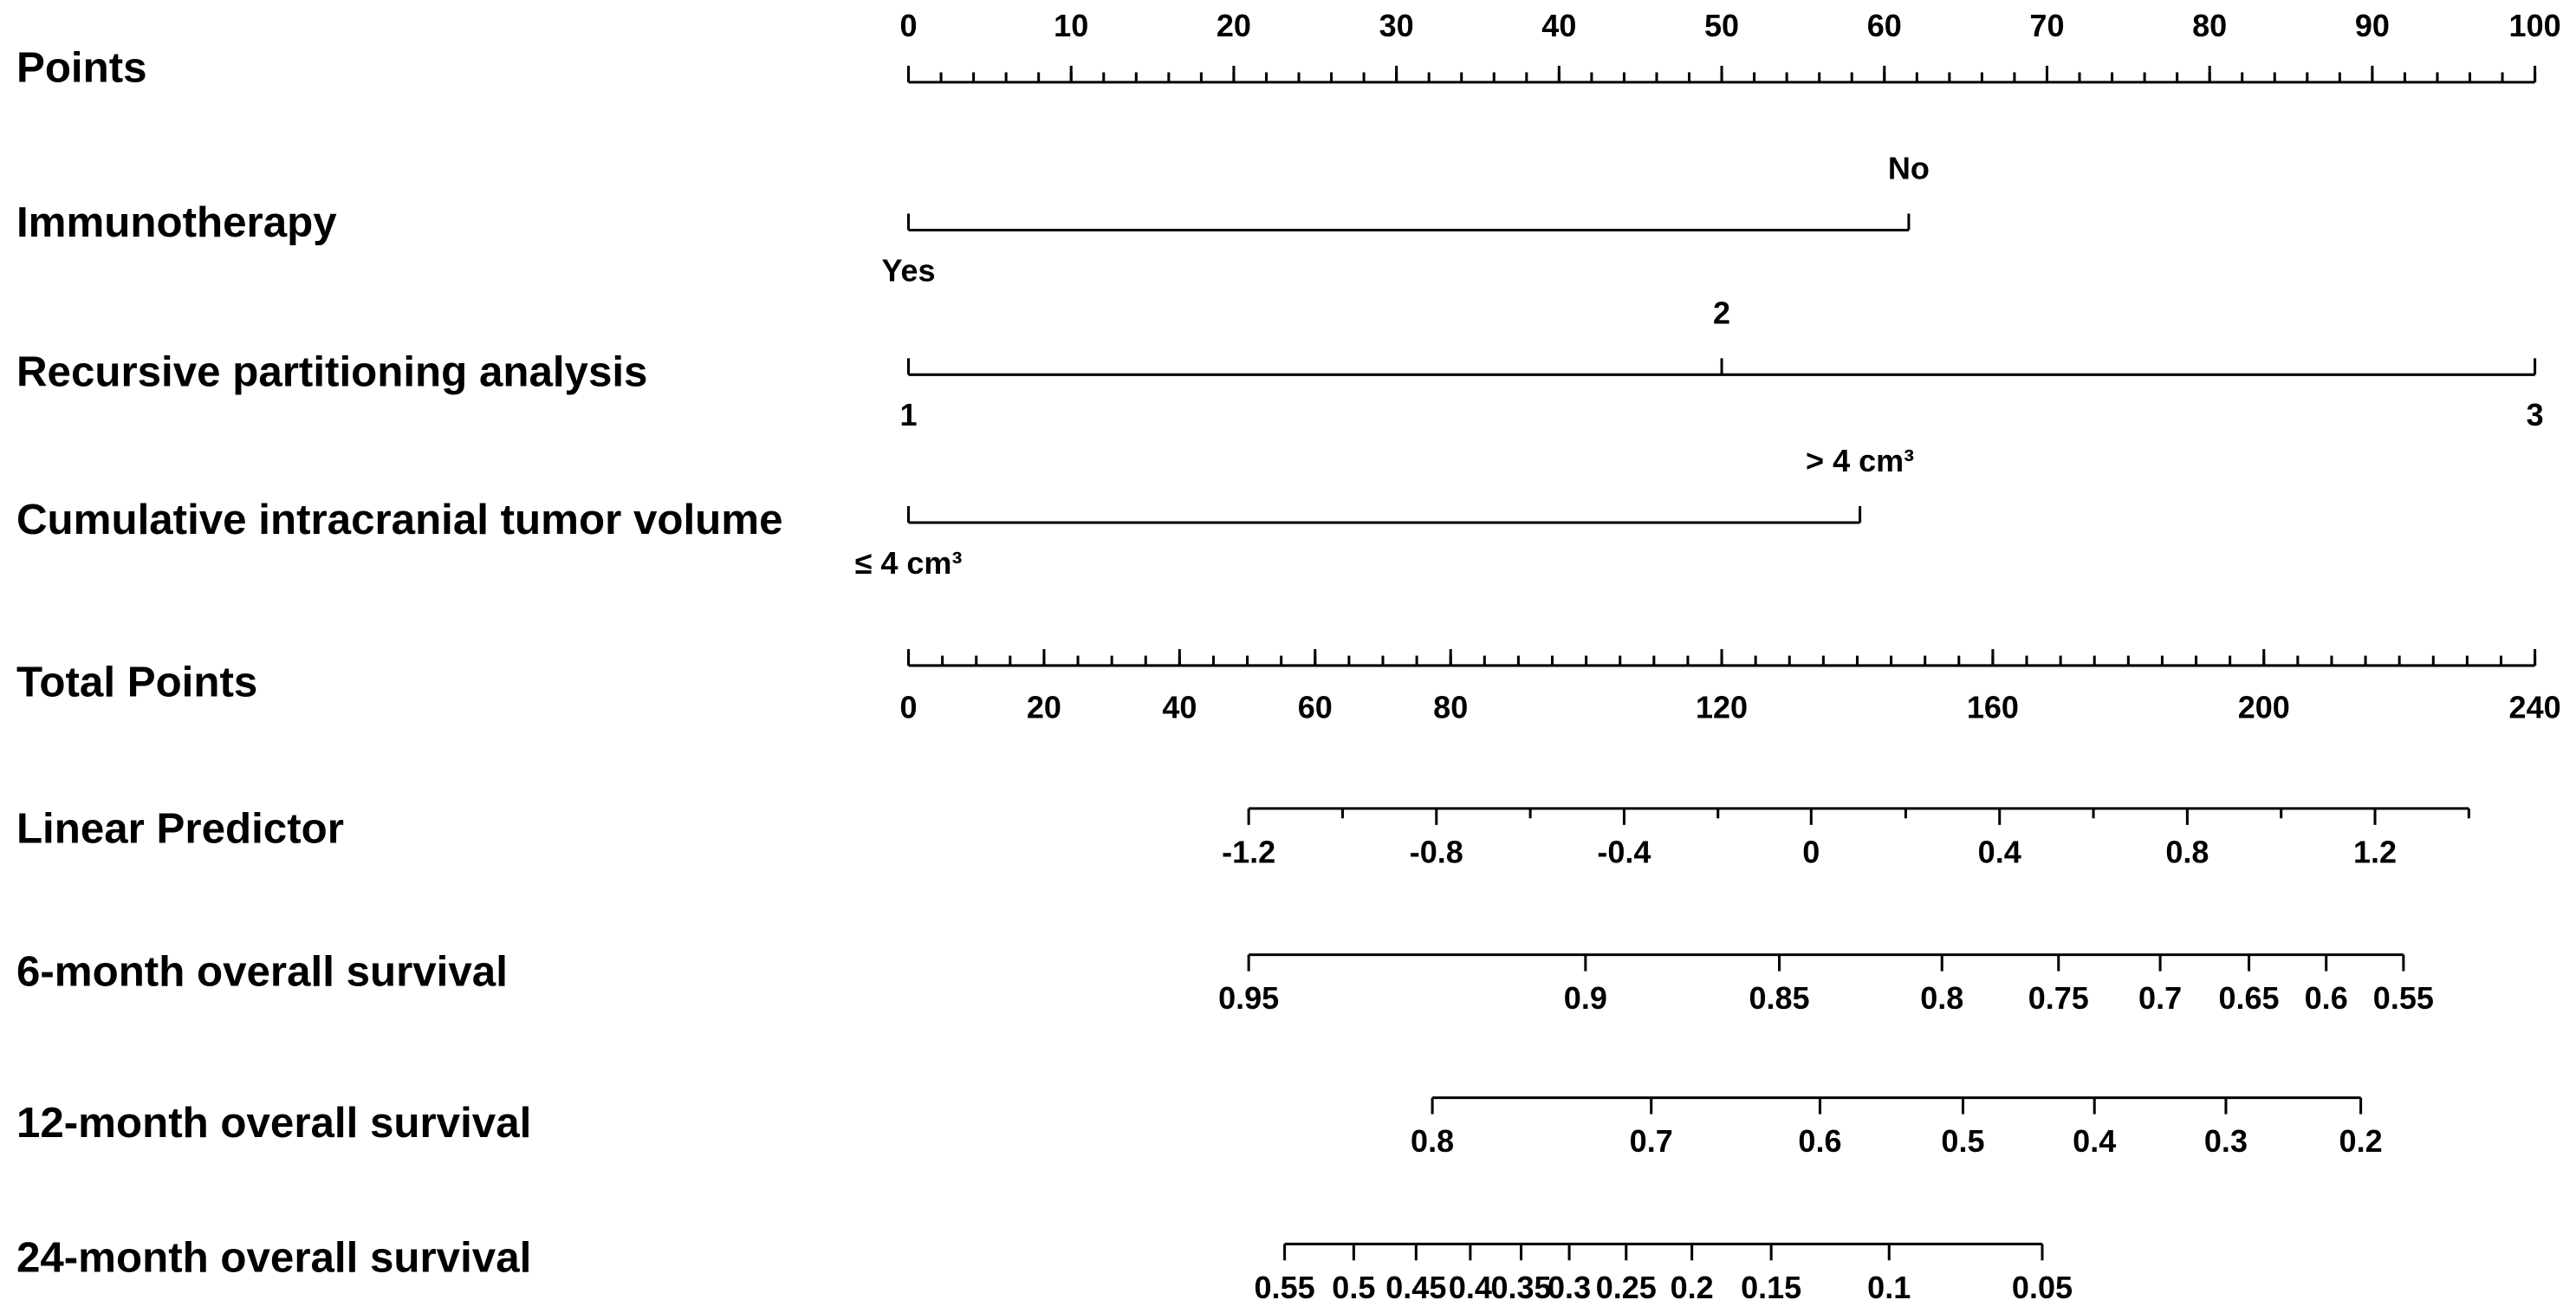 This screenshot has height=1313, width=2576. Describe the element at coordinates (1993, 707) in the screenshot. I see `tick-label: 160` at that location.